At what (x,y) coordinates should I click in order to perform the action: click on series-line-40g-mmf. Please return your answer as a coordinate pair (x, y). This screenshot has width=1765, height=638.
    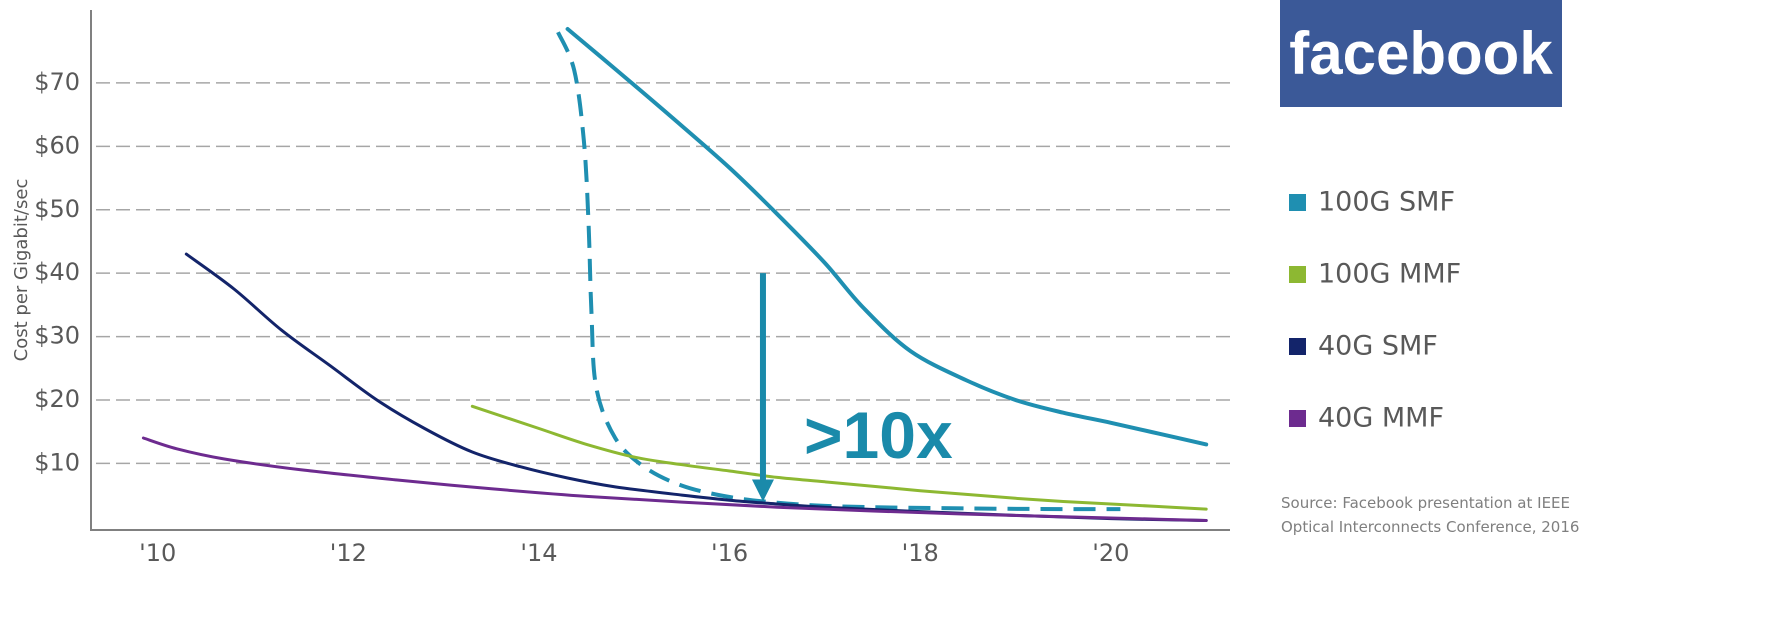
    Looking at the image, I should click on (674, 479).